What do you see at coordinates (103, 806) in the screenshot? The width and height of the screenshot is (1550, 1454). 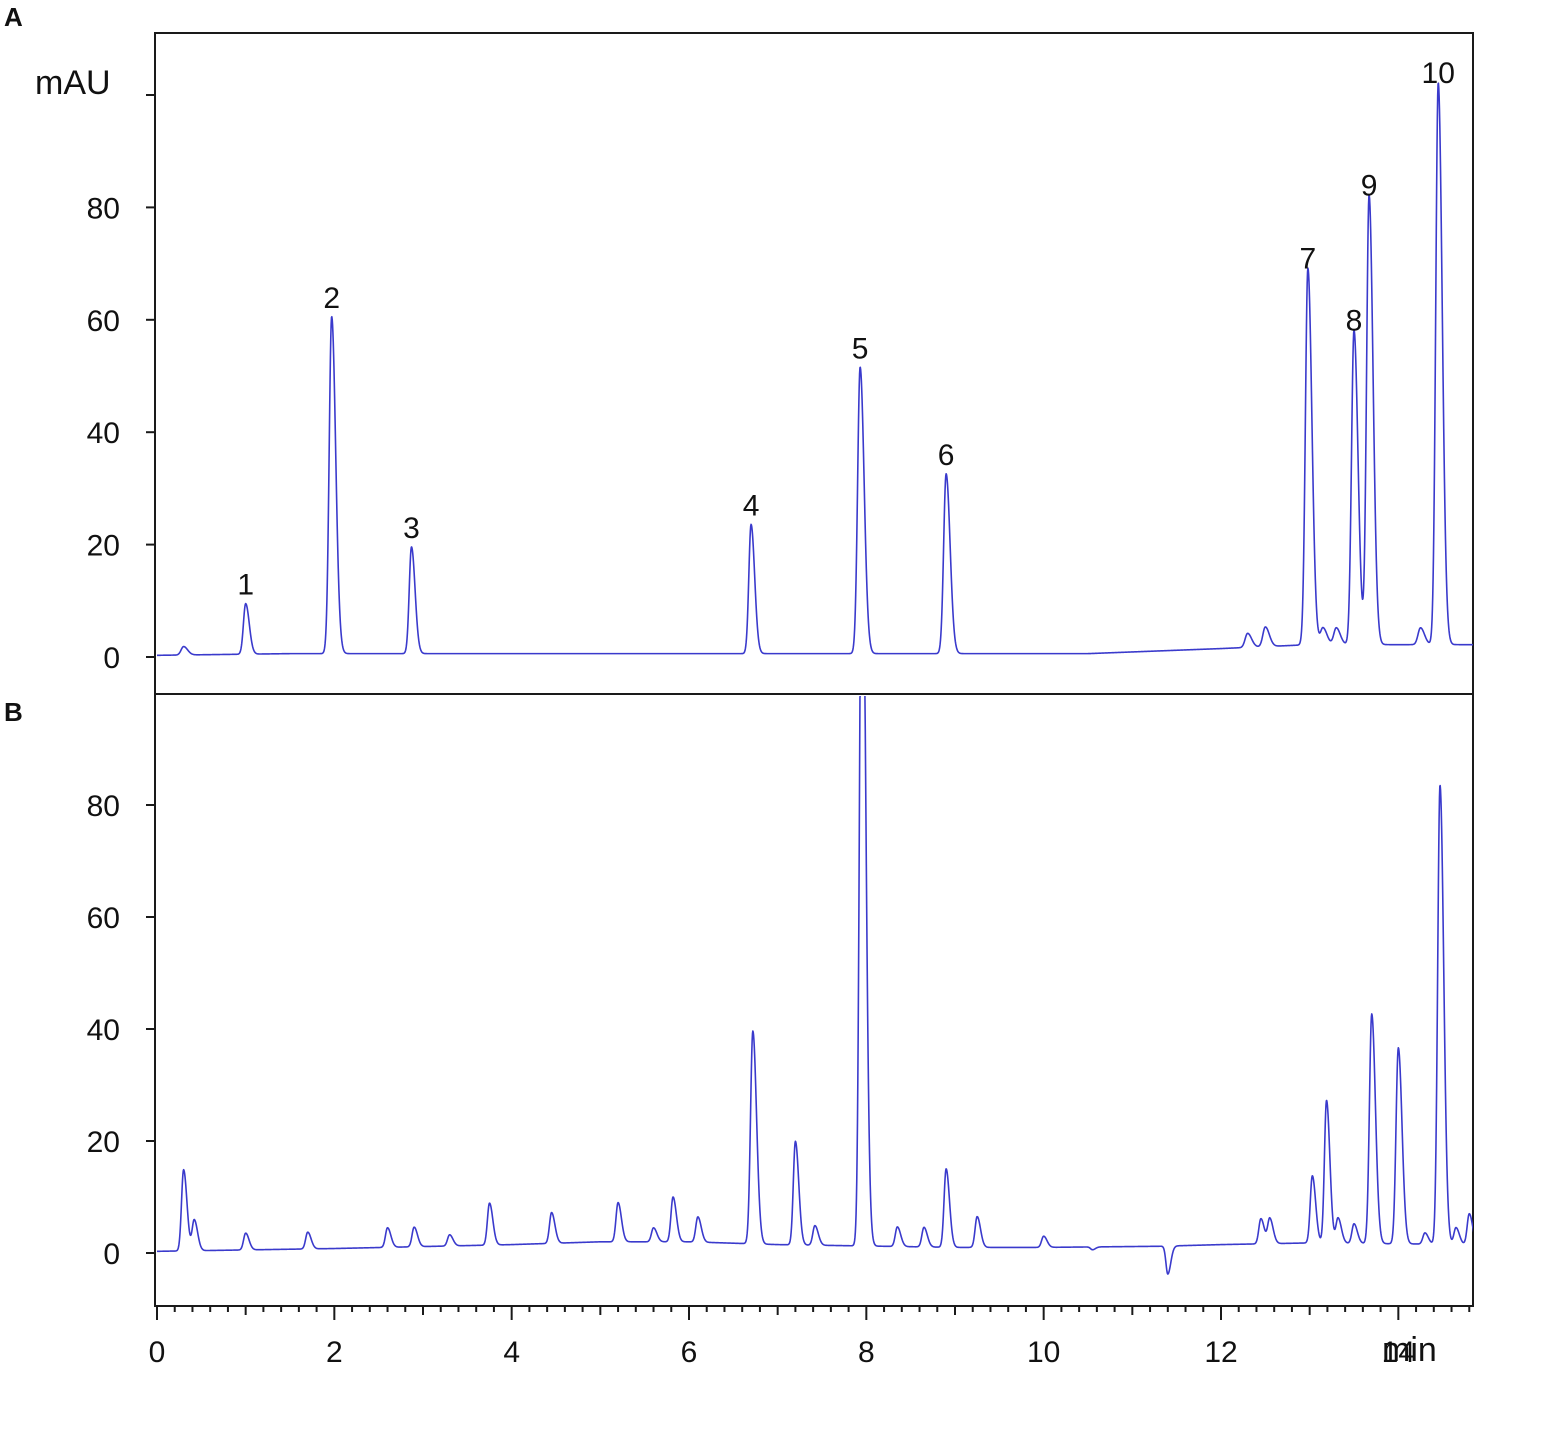 I see `panel-b-y-tick-label: 80` at bounding box center [103, 806].